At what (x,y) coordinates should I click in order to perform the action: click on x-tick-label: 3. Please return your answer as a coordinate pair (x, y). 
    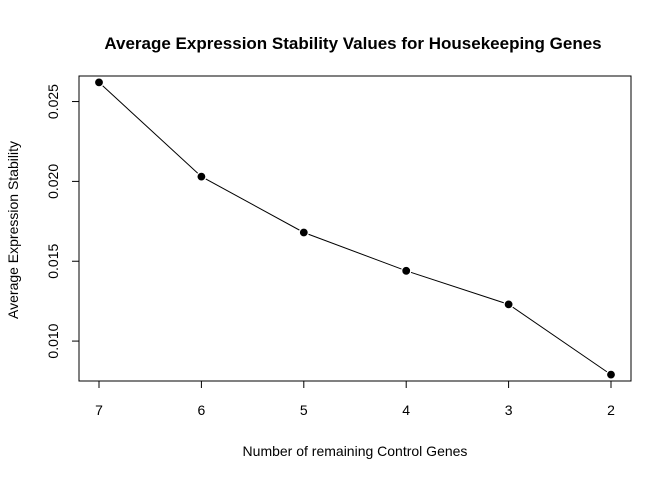
    Looking at the image, I should click on (509, 410).